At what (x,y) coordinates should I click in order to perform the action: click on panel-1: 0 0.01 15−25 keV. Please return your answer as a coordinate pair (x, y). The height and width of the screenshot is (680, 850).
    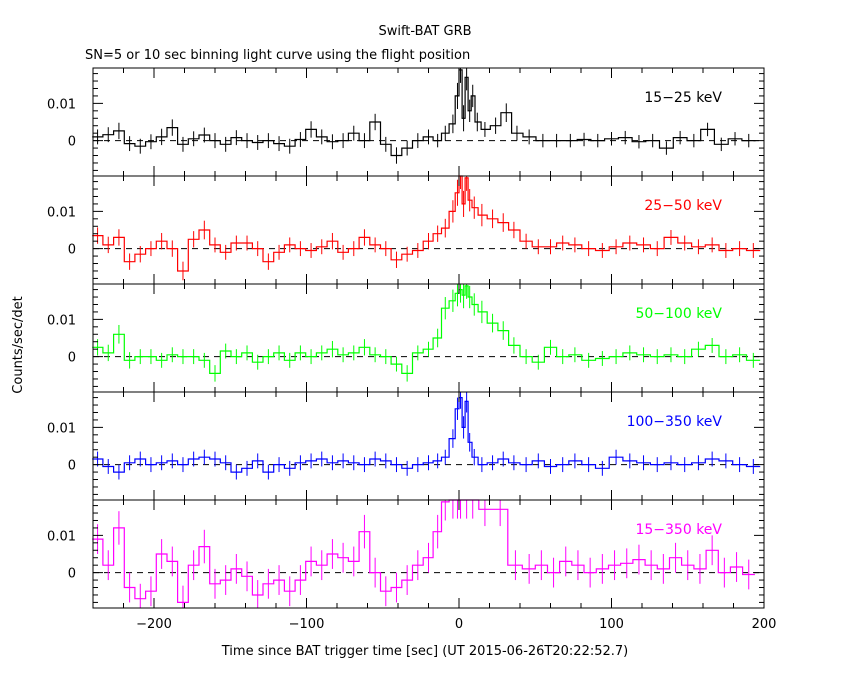
    Looking at the image, I should click on (406, 122).